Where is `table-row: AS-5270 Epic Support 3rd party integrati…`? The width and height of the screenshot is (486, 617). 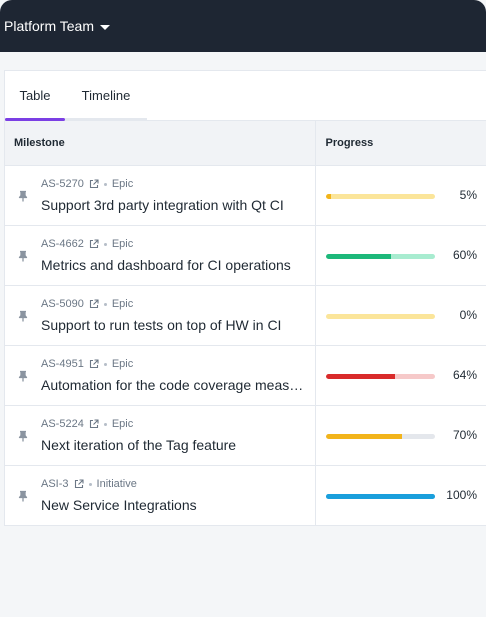 table-row: AS-5270 Epic Support 3rd party integrati… is located at coordinates (245, 195).